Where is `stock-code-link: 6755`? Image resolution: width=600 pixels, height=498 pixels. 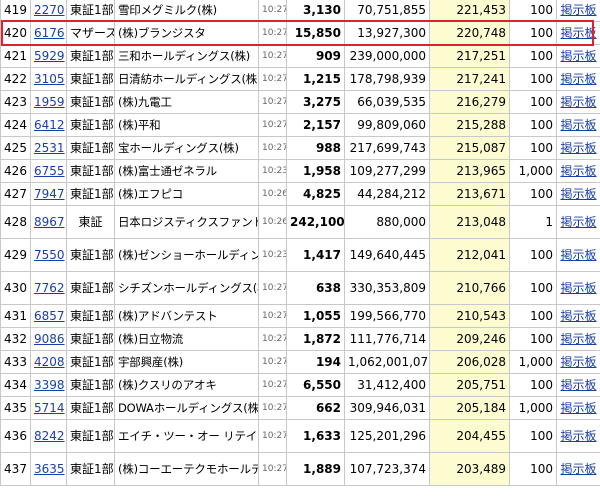
stock-code-link: 6755 is located at coordinates (49, 170).